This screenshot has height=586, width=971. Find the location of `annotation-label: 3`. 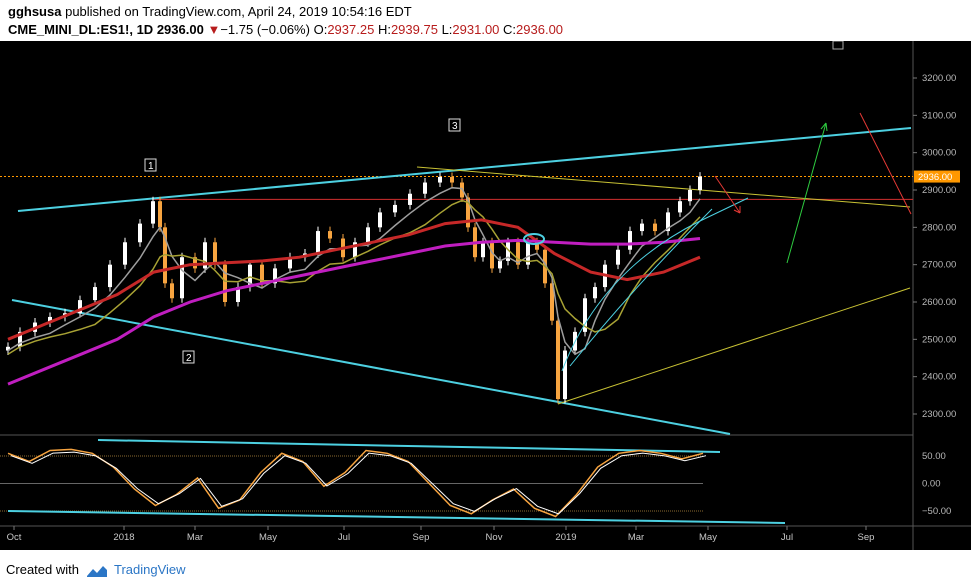

annotation-label: 3 is located at coordinates (455, 126).